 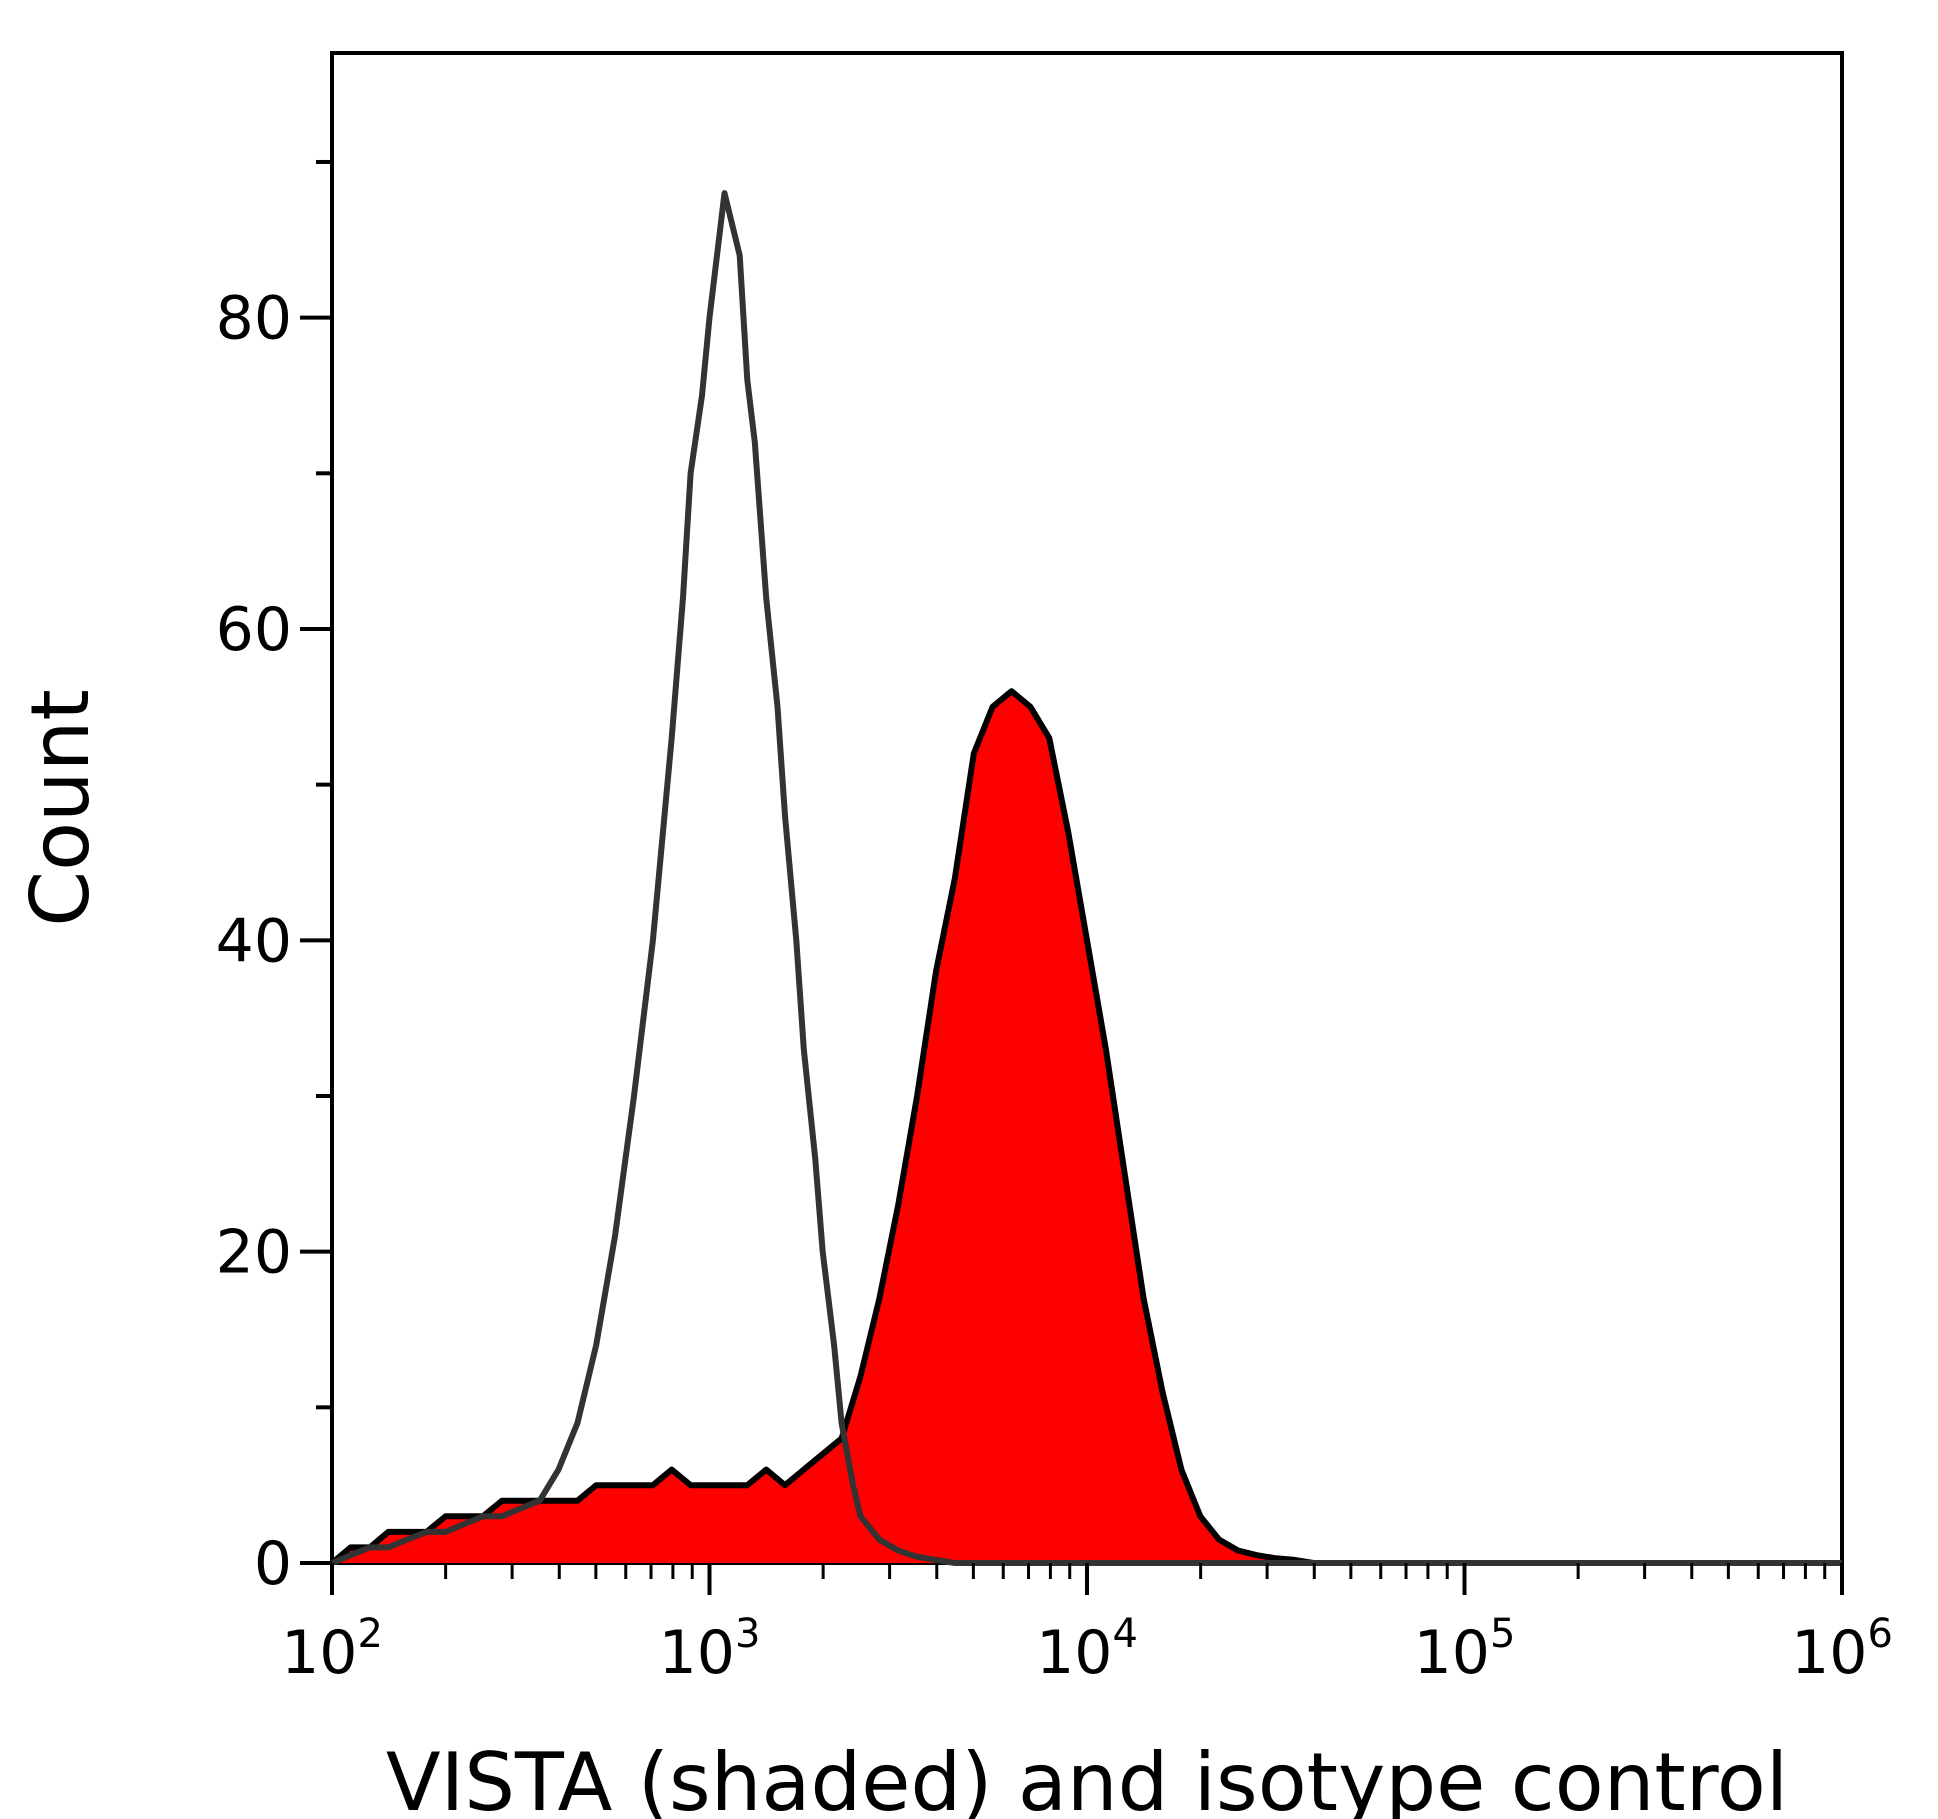 I want to click on x-tick-label-1e3: 10³, so click(x=710, y=1649).